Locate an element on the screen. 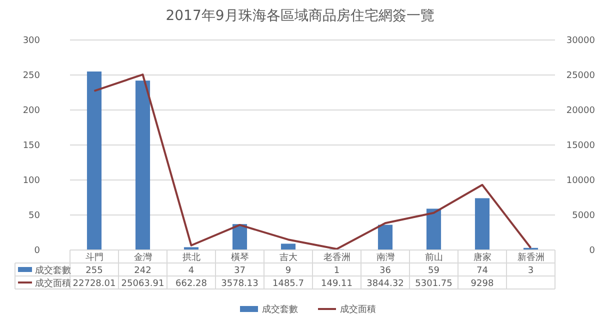  y-tick-label: 0 is located at coordinates (37, 251).